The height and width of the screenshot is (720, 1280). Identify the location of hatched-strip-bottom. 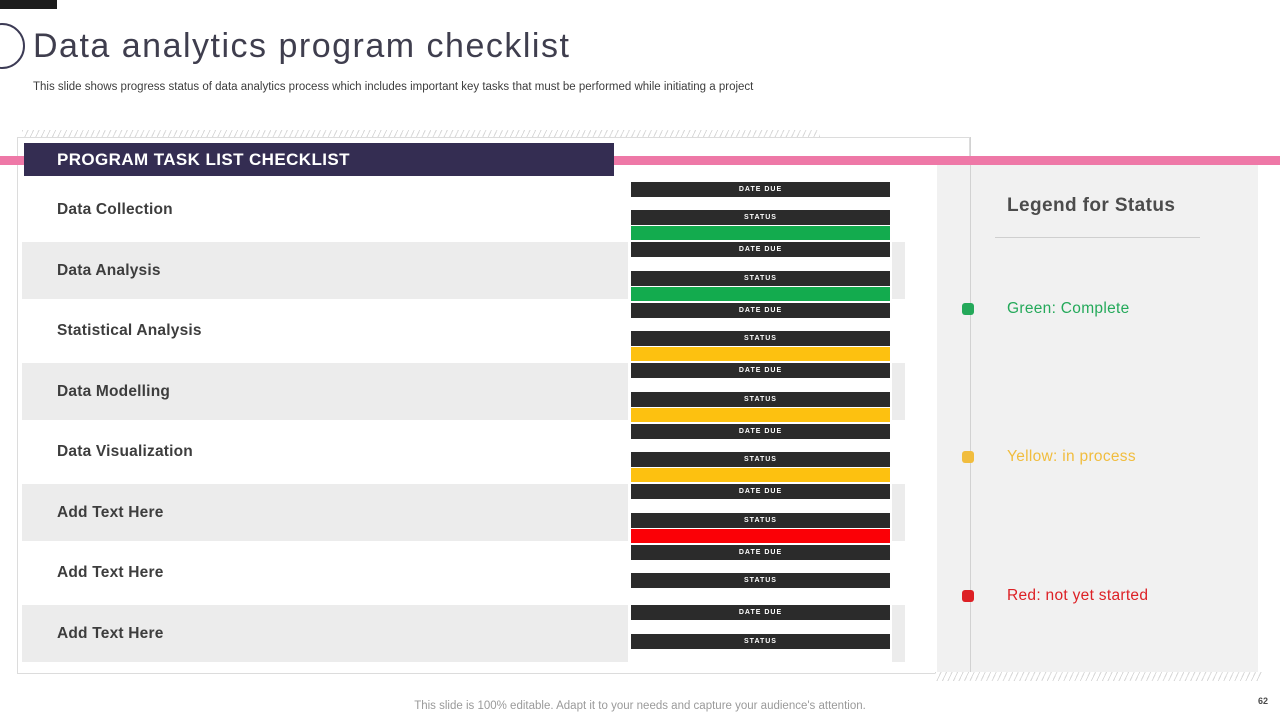
(1098, 676).